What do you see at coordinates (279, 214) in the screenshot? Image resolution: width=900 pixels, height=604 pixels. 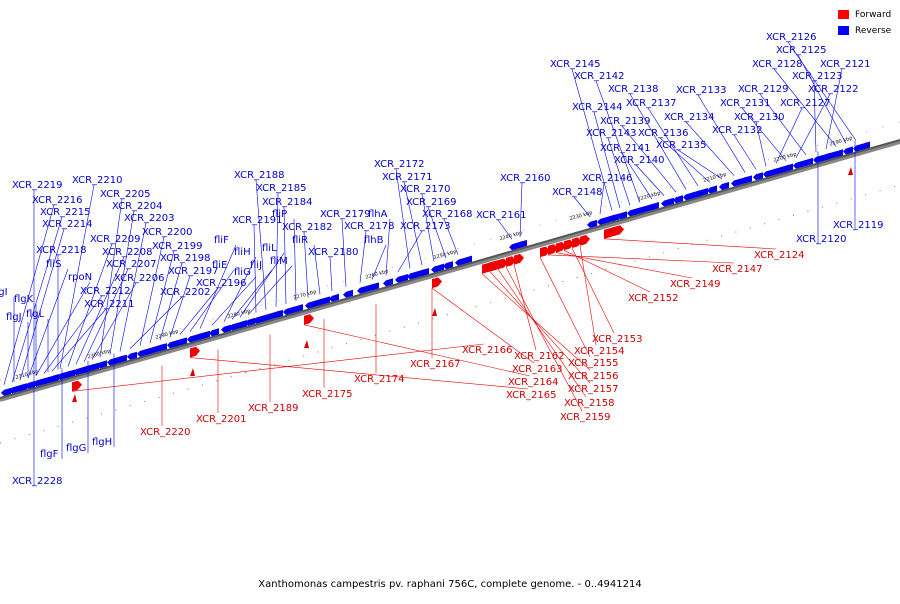 I see `gene-label: fliP` at bounding box center [279, 214].